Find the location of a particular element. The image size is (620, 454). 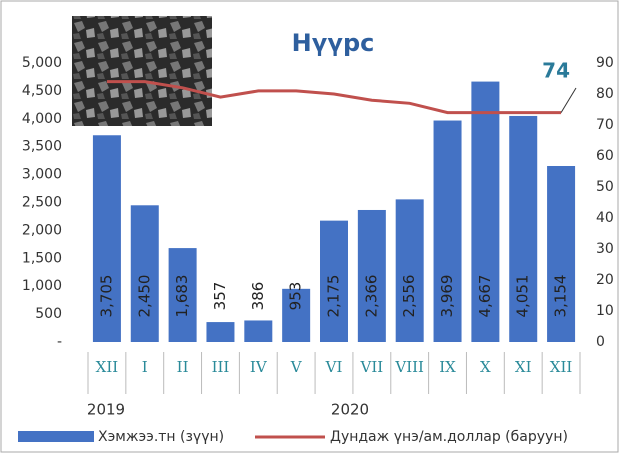

x-tick-label: III is located at coordinates (221, 367).